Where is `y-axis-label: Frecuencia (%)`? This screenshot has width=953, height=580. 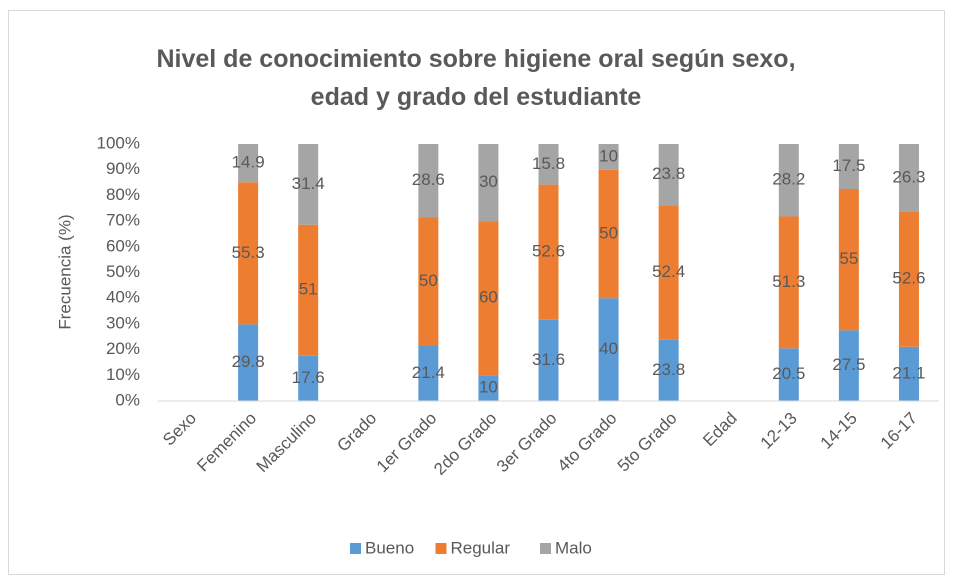
y-axis-label: Frecuencia (%) is located at coordinates (64, 271).